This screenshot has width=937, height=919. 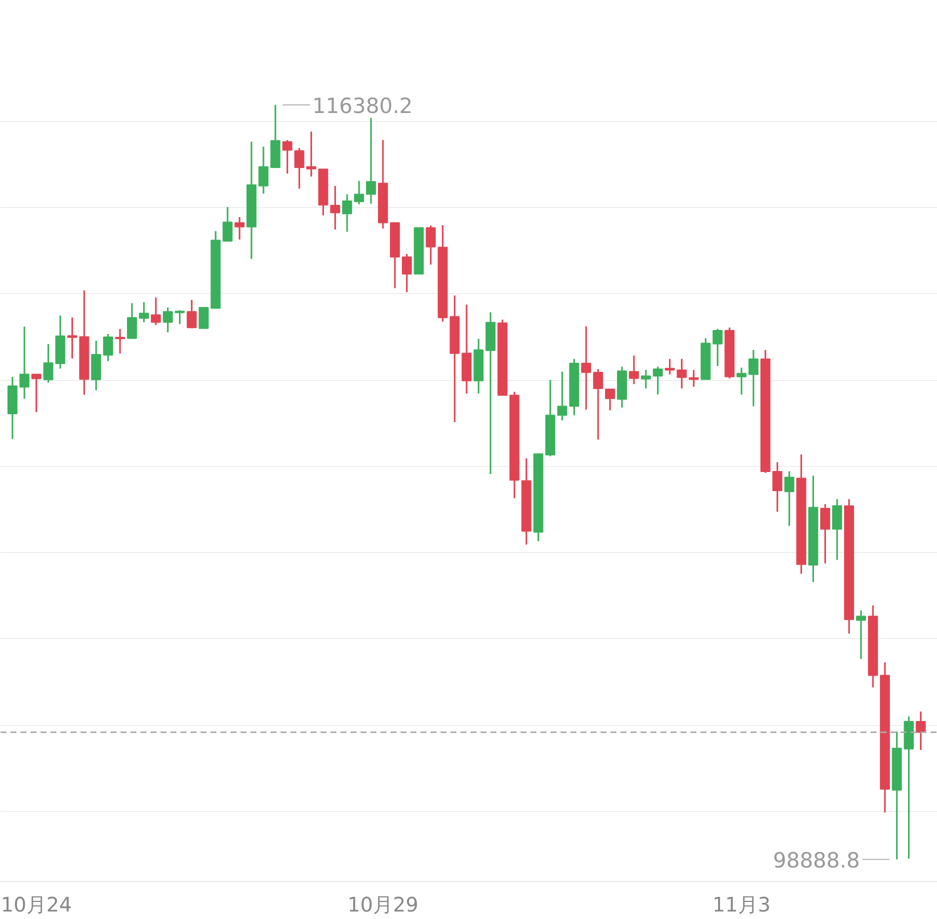 I want to click on annotation: 116380.2, so click(x=362, y=106).